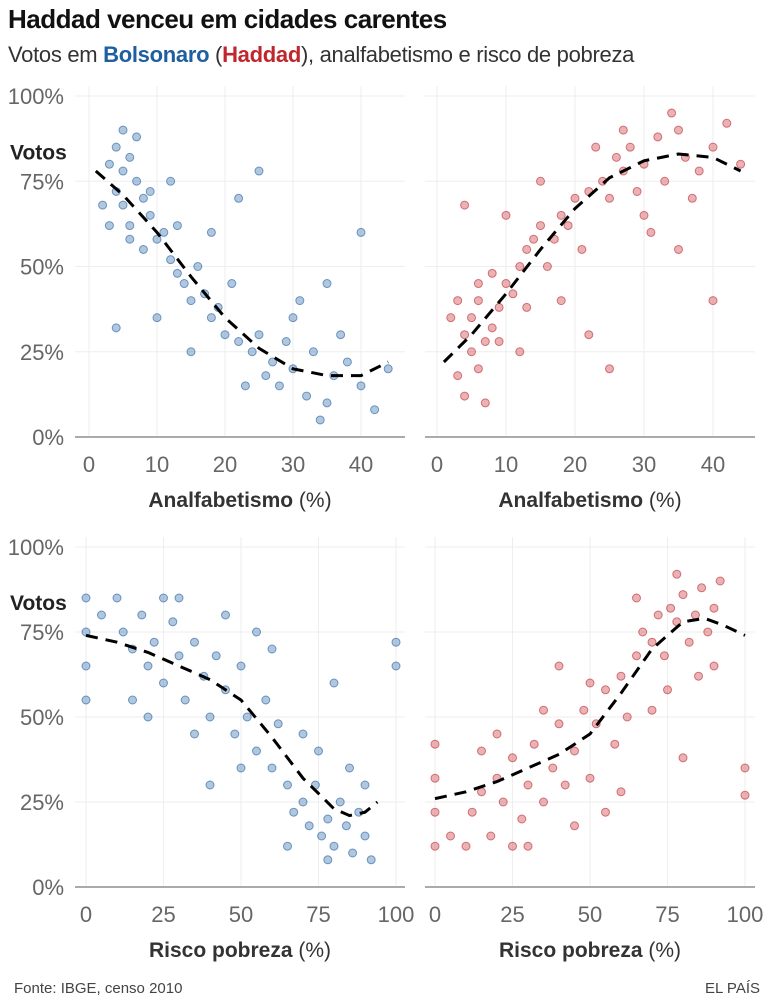 Image resolution: width=768 pixels, height=1005 pixels. I want to click on x-tick-label: 20, so click(225, 464).